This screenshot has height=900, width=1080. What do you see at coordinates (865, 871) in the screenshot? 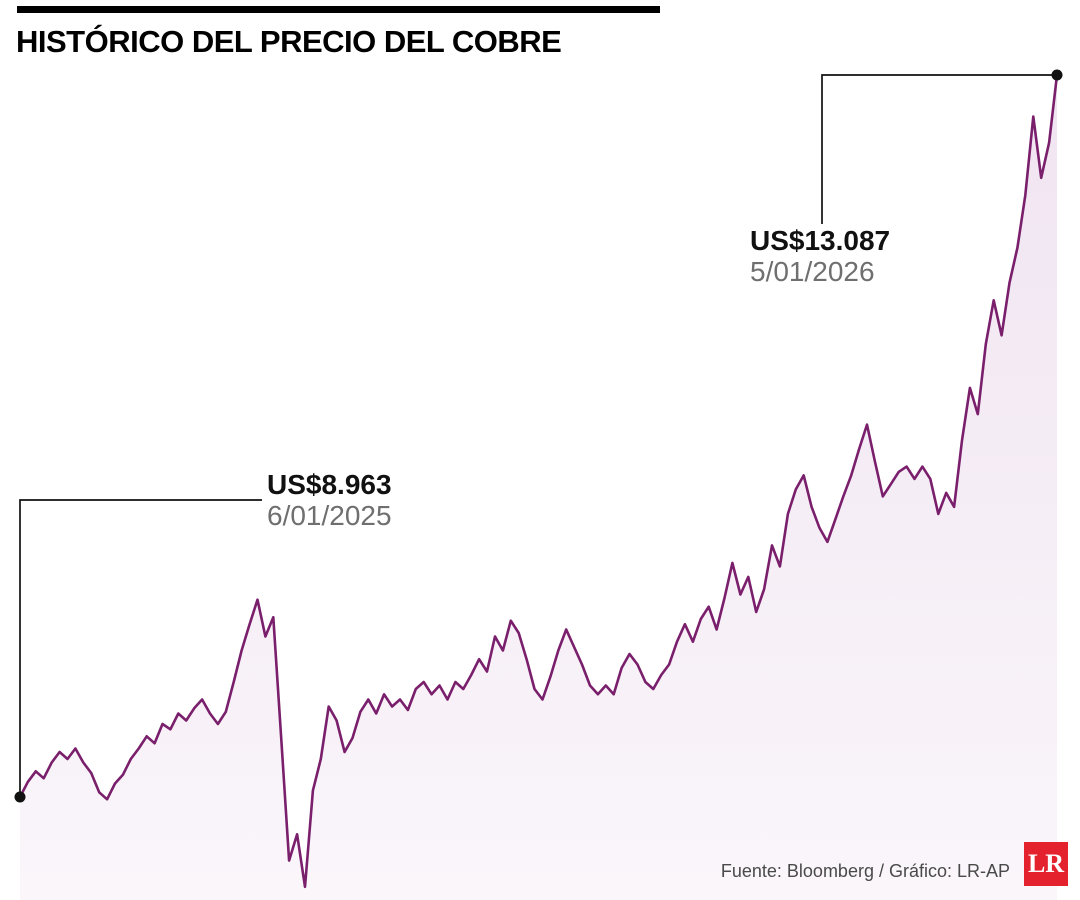
I see `source-credit: Fuente: Bloomberg / Gráfico: LR-AP` at bounding box center [865, 871].